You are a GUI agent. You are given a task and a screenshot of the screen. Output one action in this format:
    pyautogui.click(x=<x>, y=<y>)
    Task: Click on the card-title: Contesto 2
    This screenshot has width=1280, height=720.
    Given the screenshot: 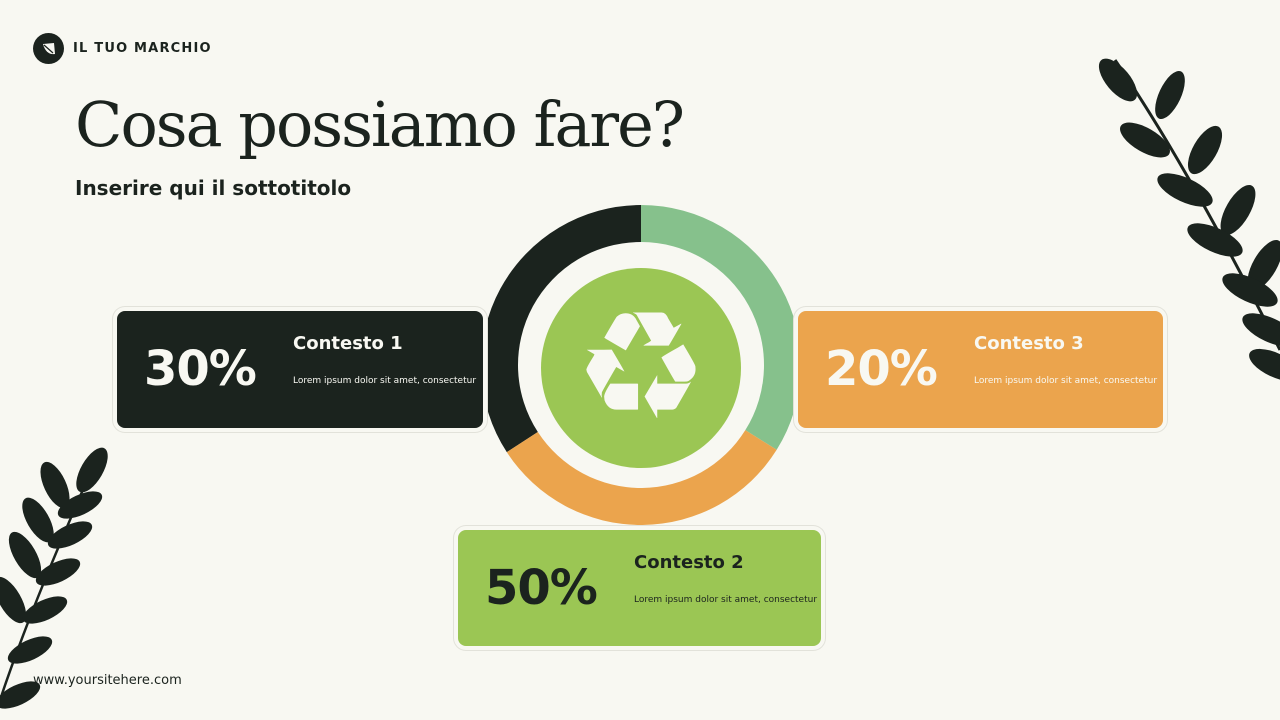 What is the action you would take?
    pyautogui.click(x=689, y=562)
    